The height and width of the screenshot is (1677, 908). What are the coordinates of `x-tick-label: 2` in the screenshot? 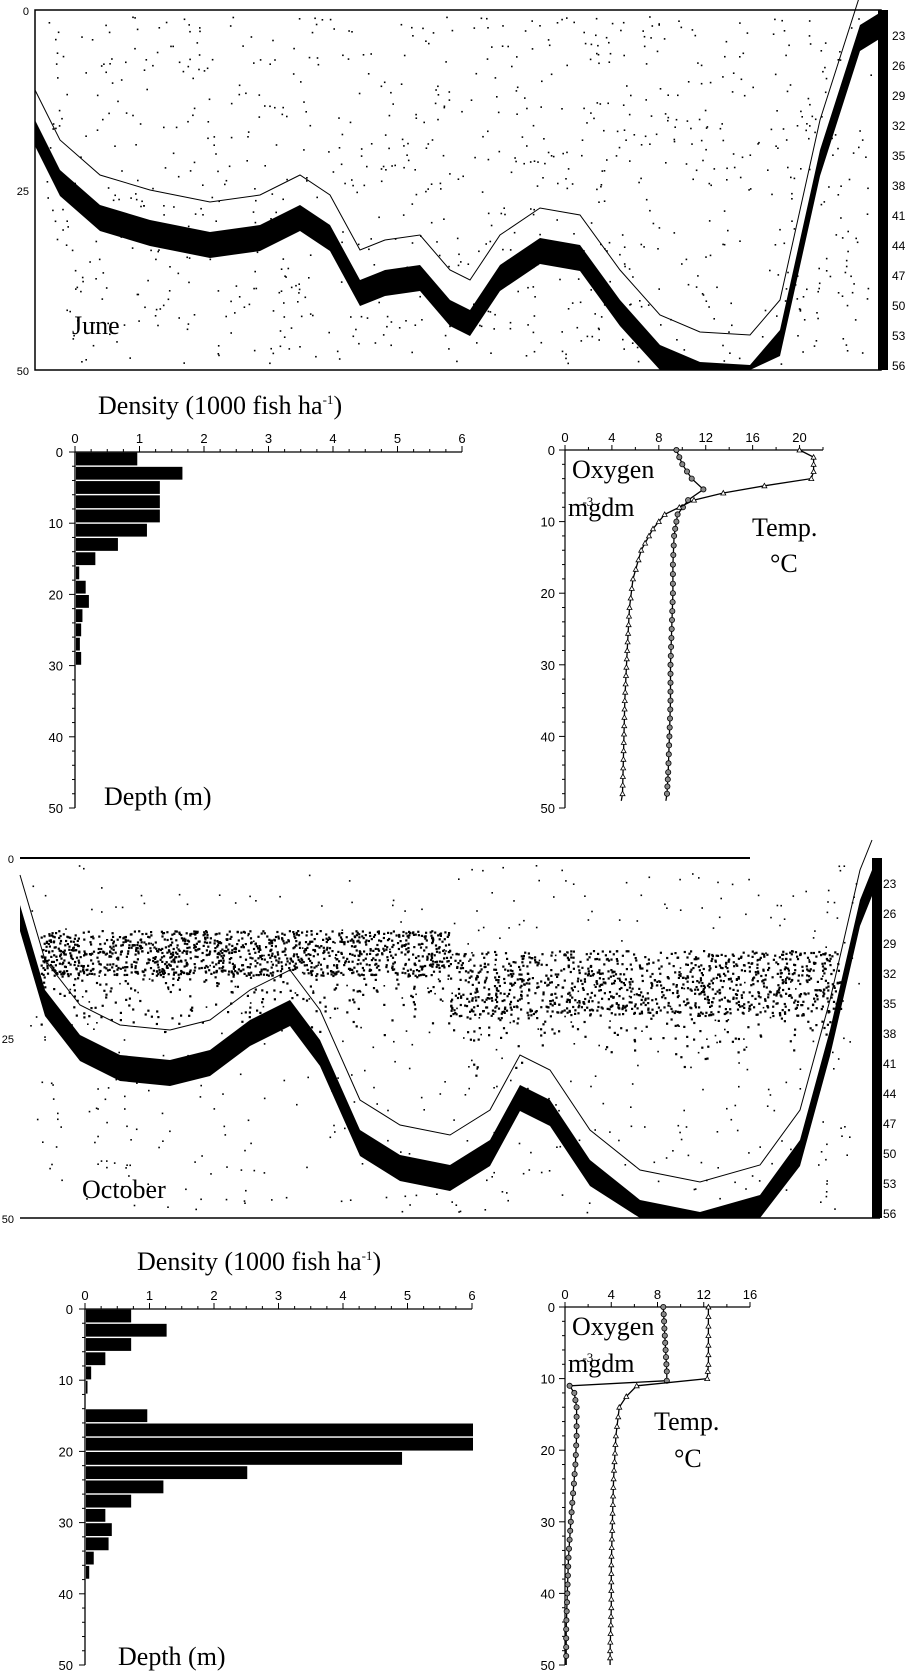 It's located at (213, 1295).